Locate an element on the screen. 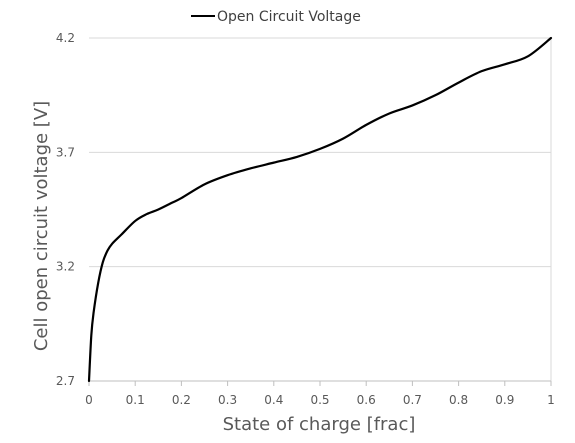 The width and height of the screenshot is (575, 443). legend-label: Open Circuit Voltage is located at coordinates (289, 17).